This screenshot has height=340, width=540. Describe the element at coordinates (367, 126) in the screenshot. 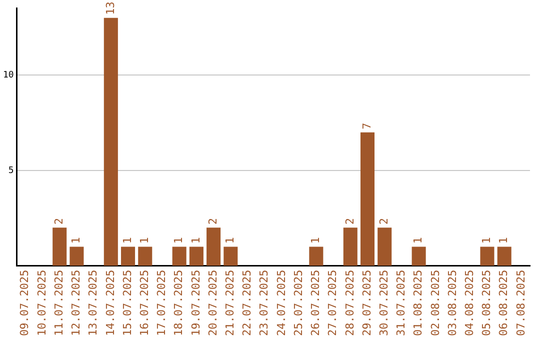

I see `data-label: 7` at that location.